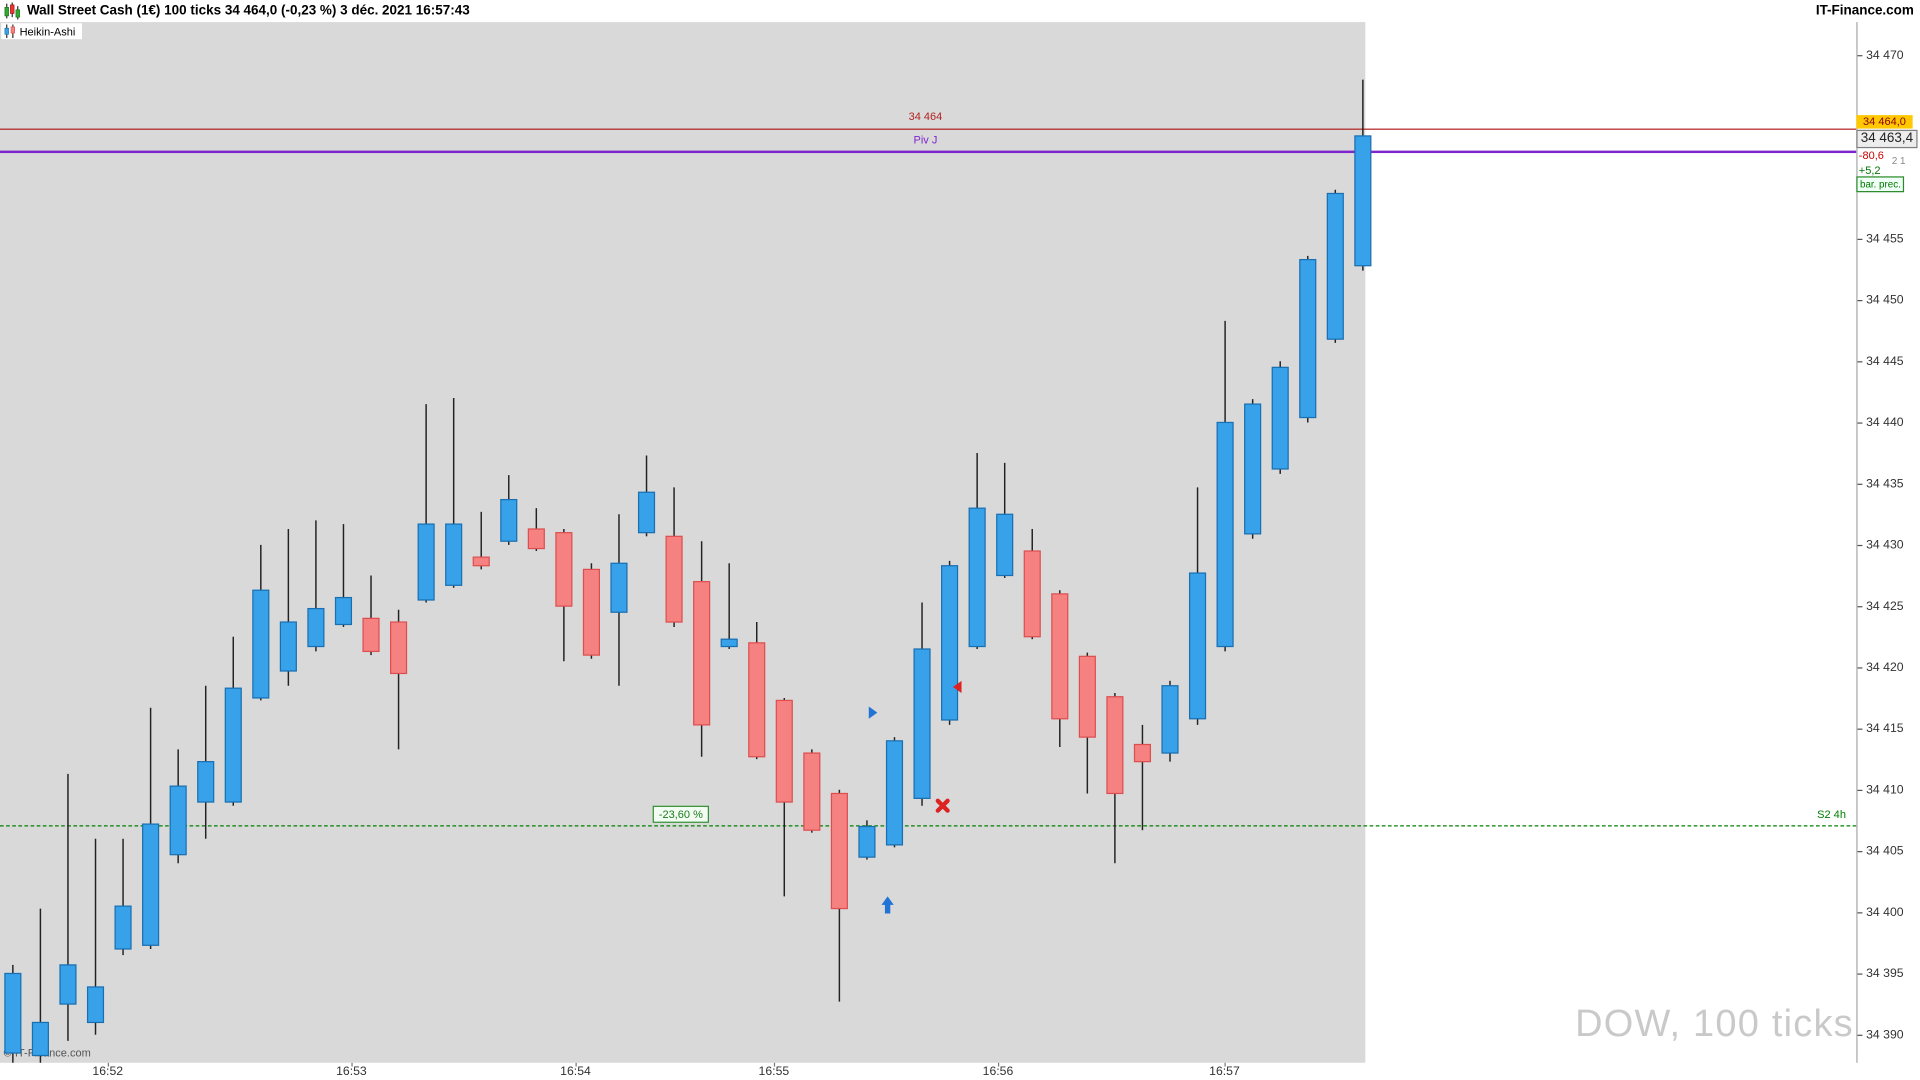 This screenshot has height=1080, width=1920. What do you see at coordinates (681, 814) in the screenshot?
I see `percent-change-badge: -23,60 %` at bounding box center [681, 814].